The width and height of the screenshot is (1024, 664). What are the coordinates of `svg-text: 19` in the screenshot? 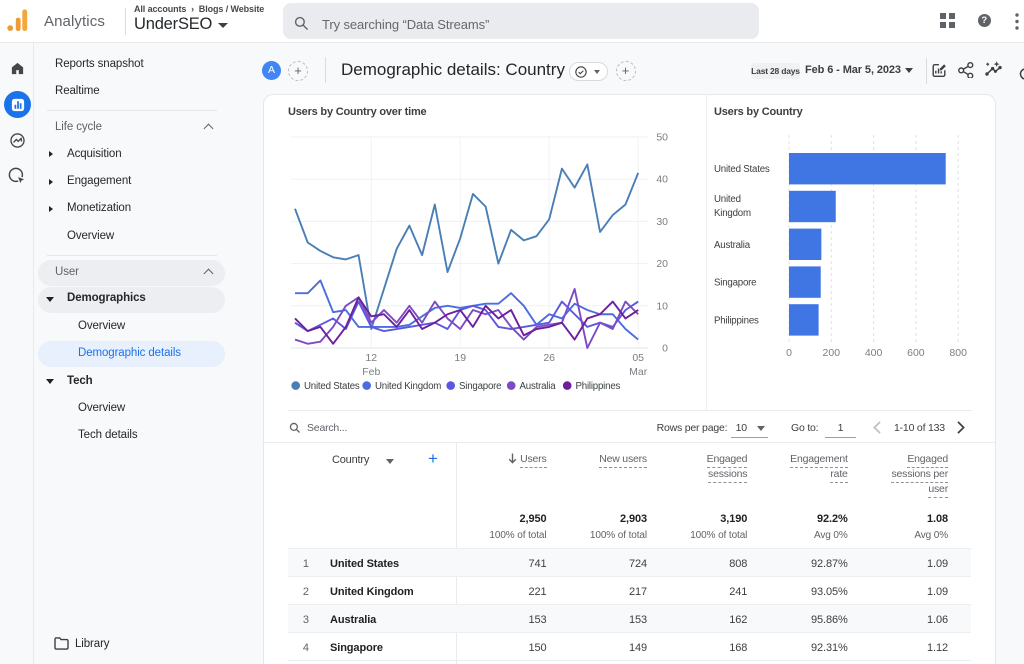 It's located at (460, 358).